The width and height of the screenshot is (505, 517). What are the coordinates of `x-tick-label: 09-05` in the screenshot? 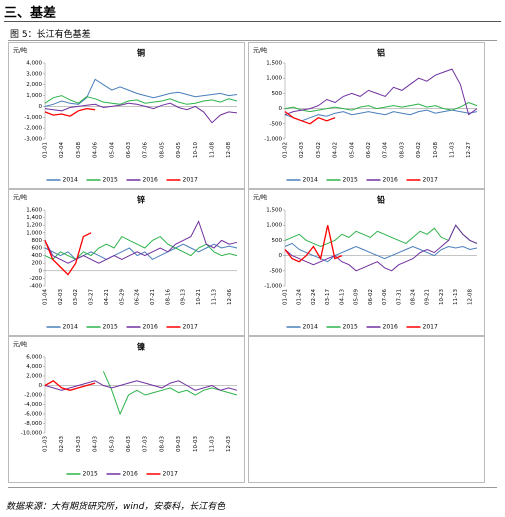 It's located at (179, 150).